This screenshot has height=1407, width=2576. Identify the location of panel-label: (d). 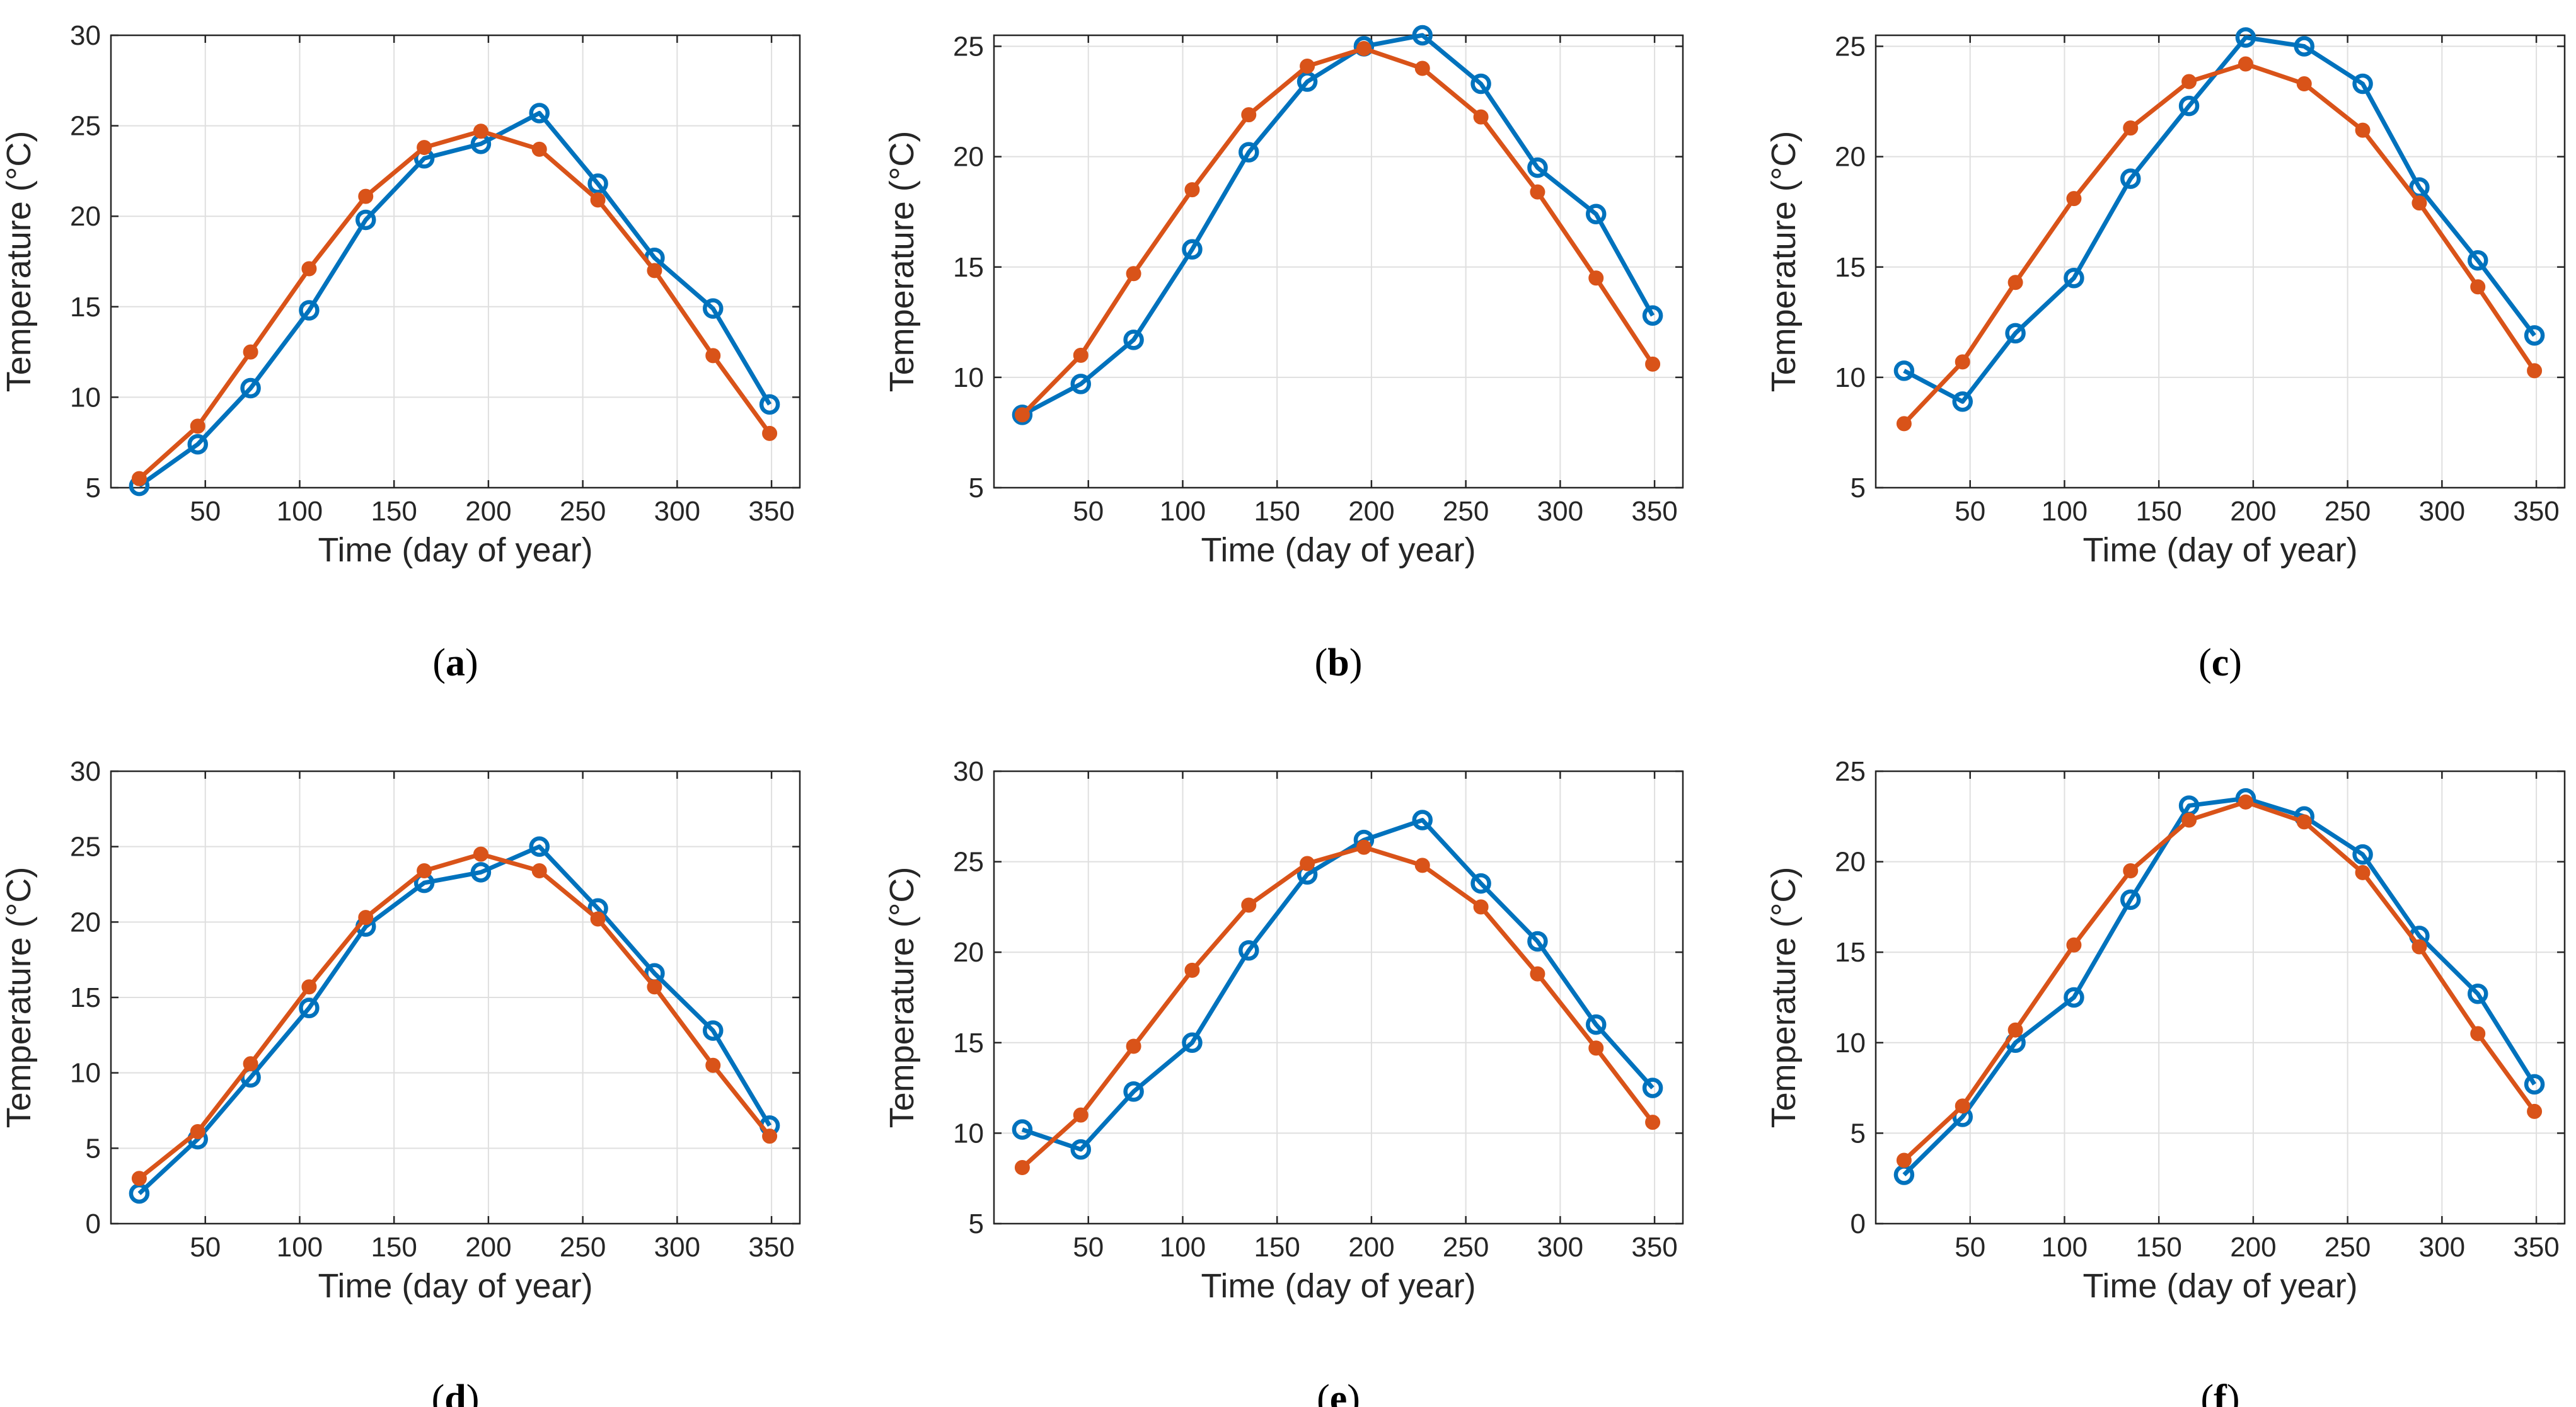
(456, 1392).